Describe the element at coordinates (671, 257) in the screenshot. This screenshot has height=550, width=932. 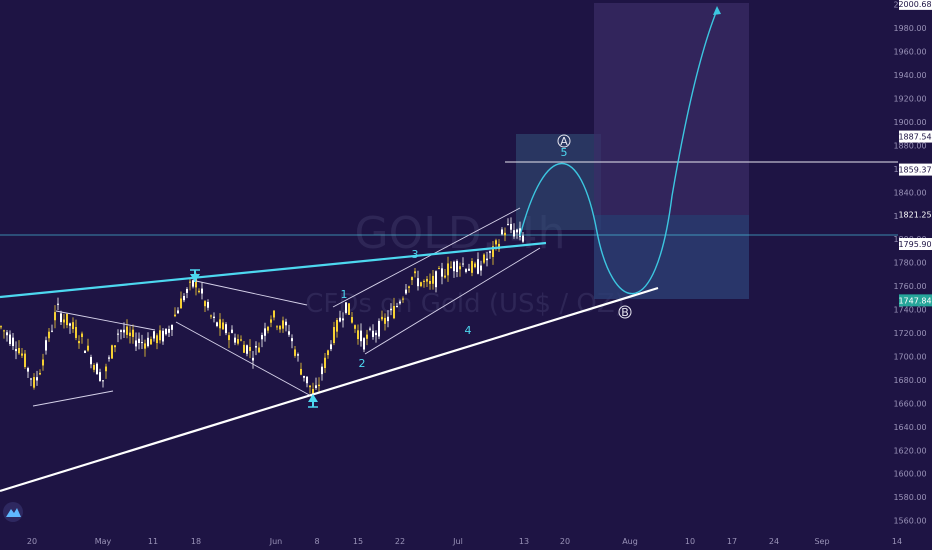
I see `projection-box-lower` at that location.